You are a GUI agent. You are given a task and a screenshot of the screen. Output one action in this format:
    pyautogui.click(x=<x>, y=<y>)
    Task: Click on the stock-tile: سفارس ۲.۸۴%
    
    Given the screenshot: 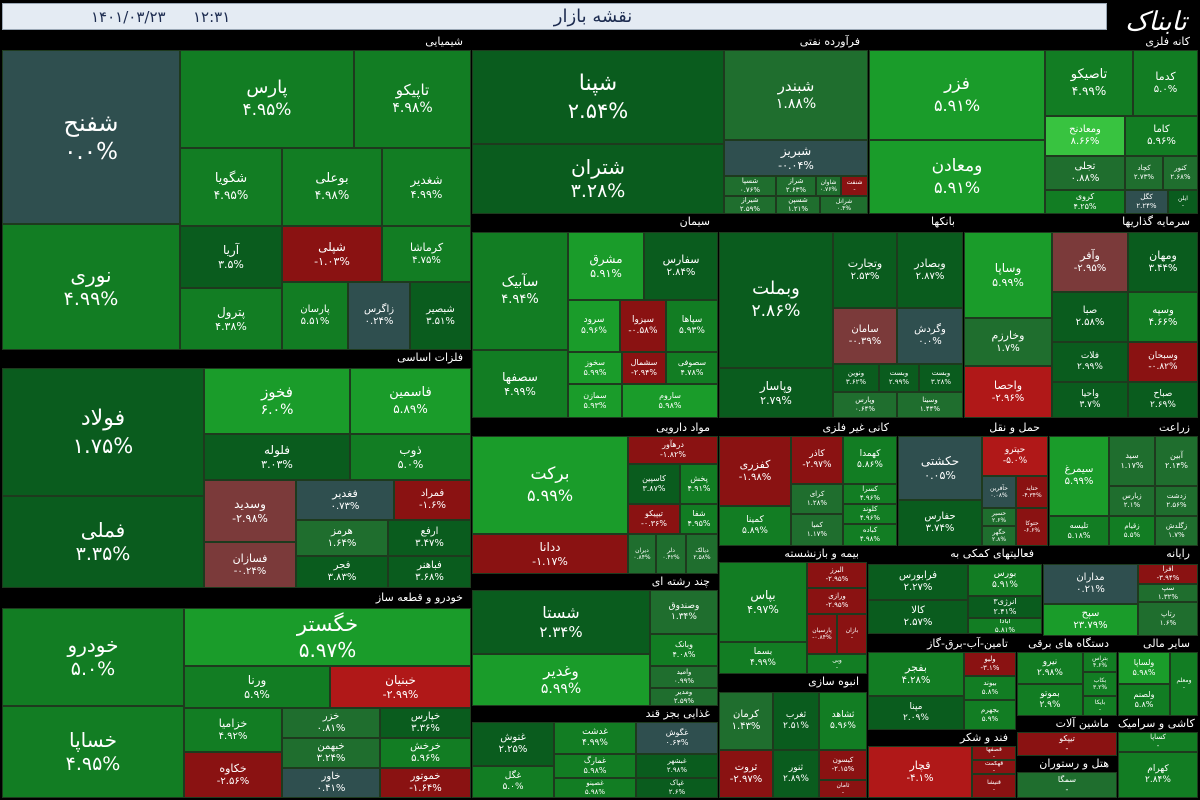 What is the action you would take?
    pyautogui.click(x=681, y=266)
    